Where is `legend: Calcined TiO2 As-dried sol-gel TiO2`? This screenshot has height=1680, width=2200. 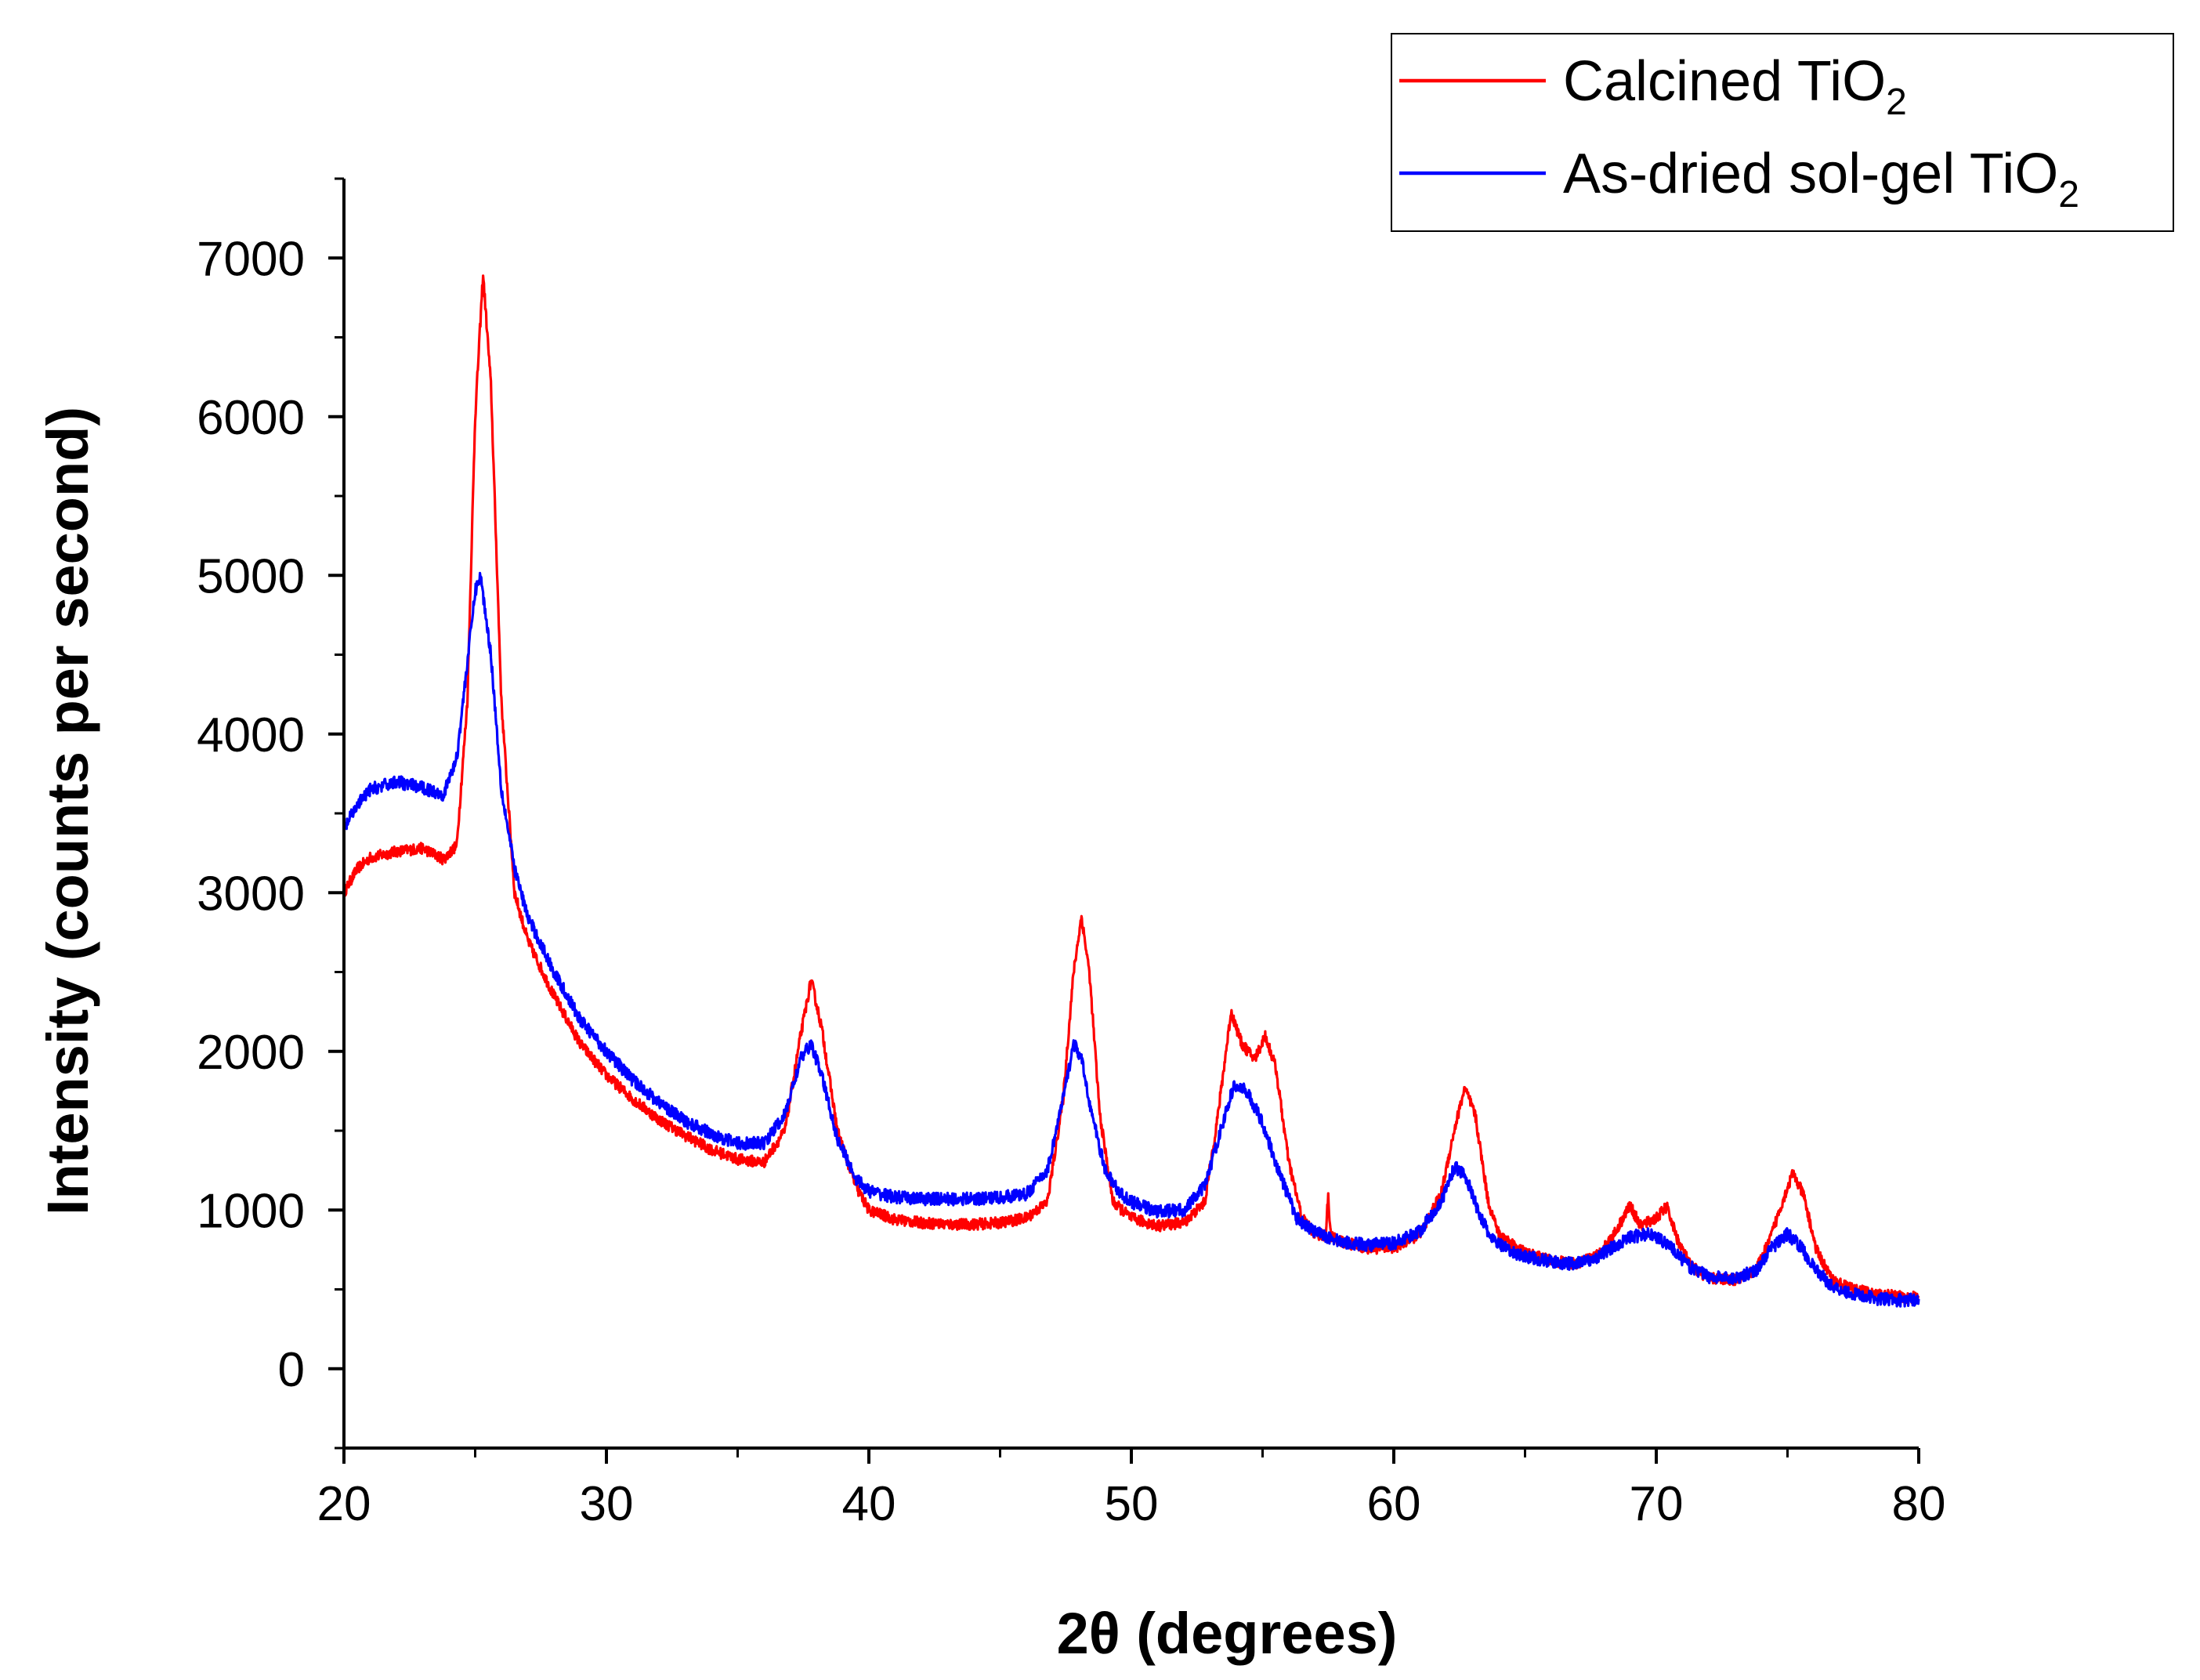 legend: Calcined TiO2 As-dried sol-gel TiO2 is located at coordinates (1782, 132).